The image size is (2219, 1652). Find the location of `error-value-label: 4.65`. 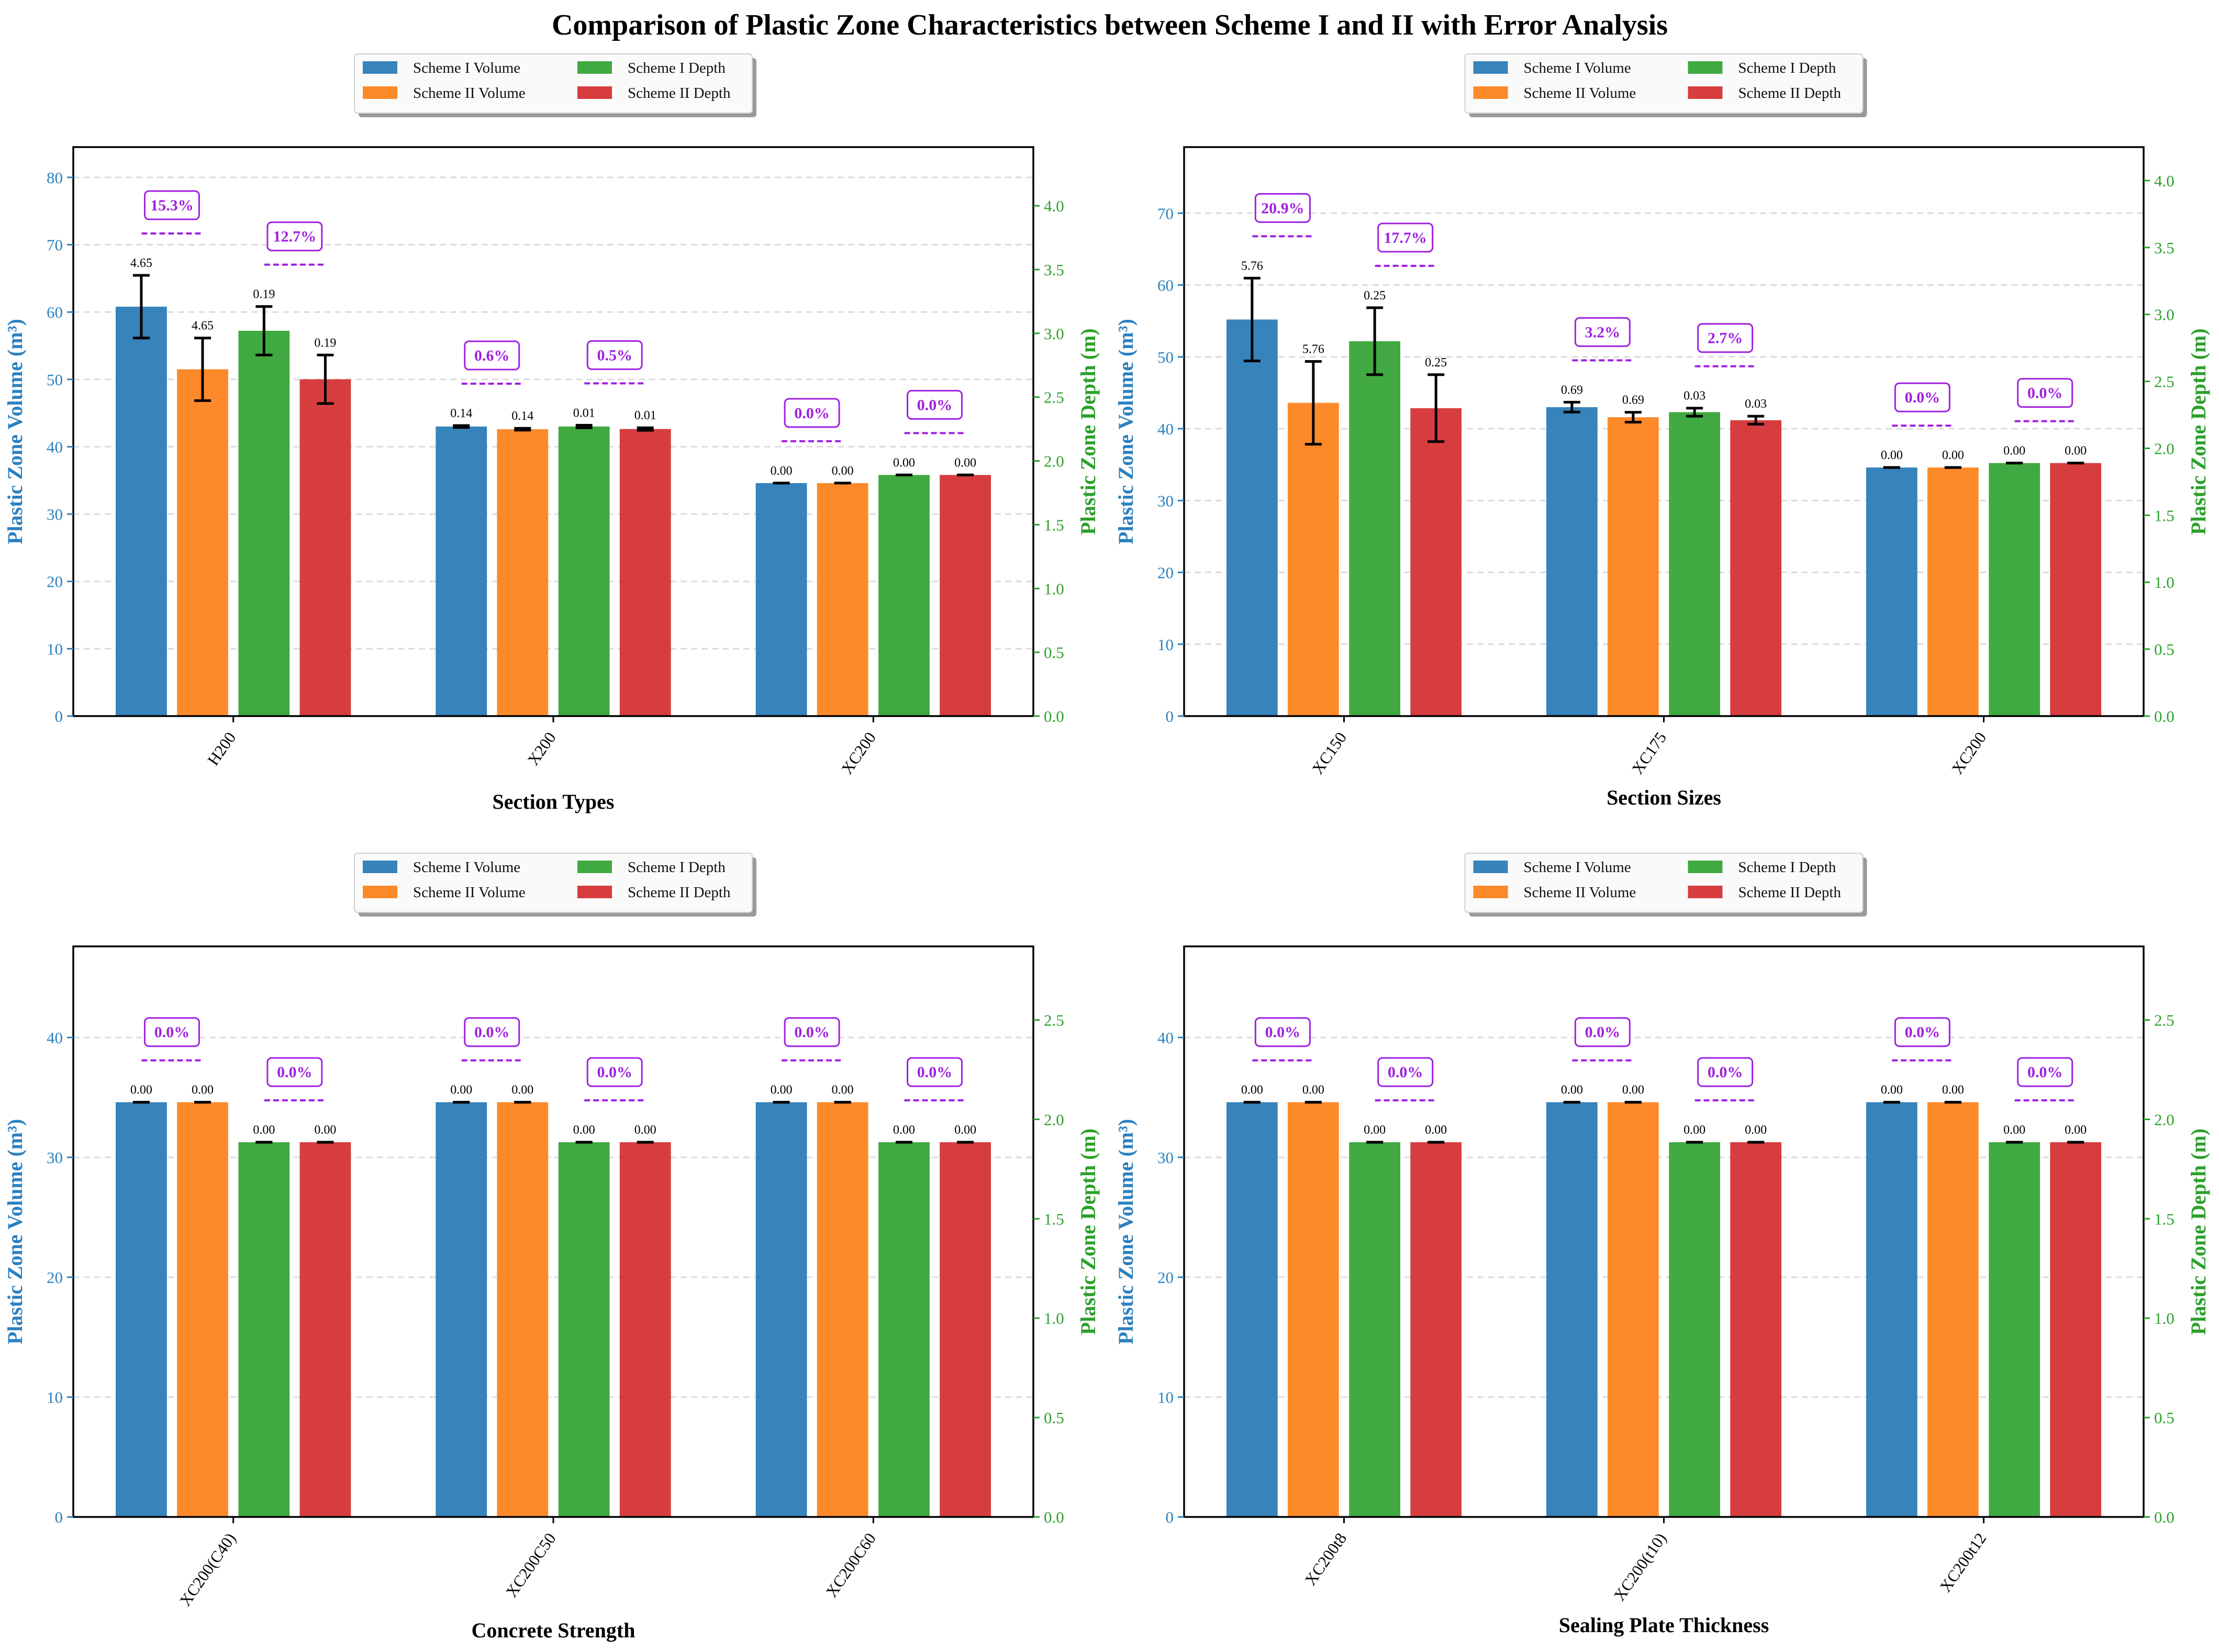

error-value-label: 4.65 is located at coordinates (203, 326).